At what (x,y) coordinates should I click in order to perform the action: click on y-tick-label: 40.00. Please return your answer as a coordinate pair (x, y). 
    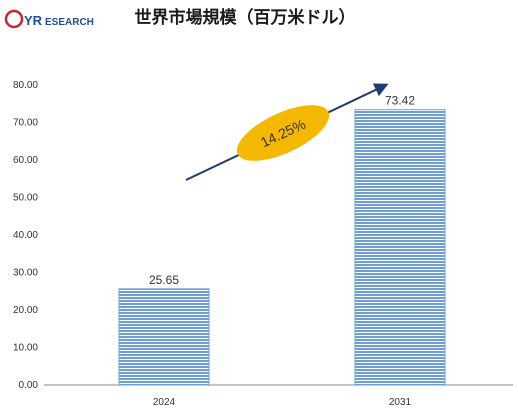
    Looking at the image, I should click on (25, 235).